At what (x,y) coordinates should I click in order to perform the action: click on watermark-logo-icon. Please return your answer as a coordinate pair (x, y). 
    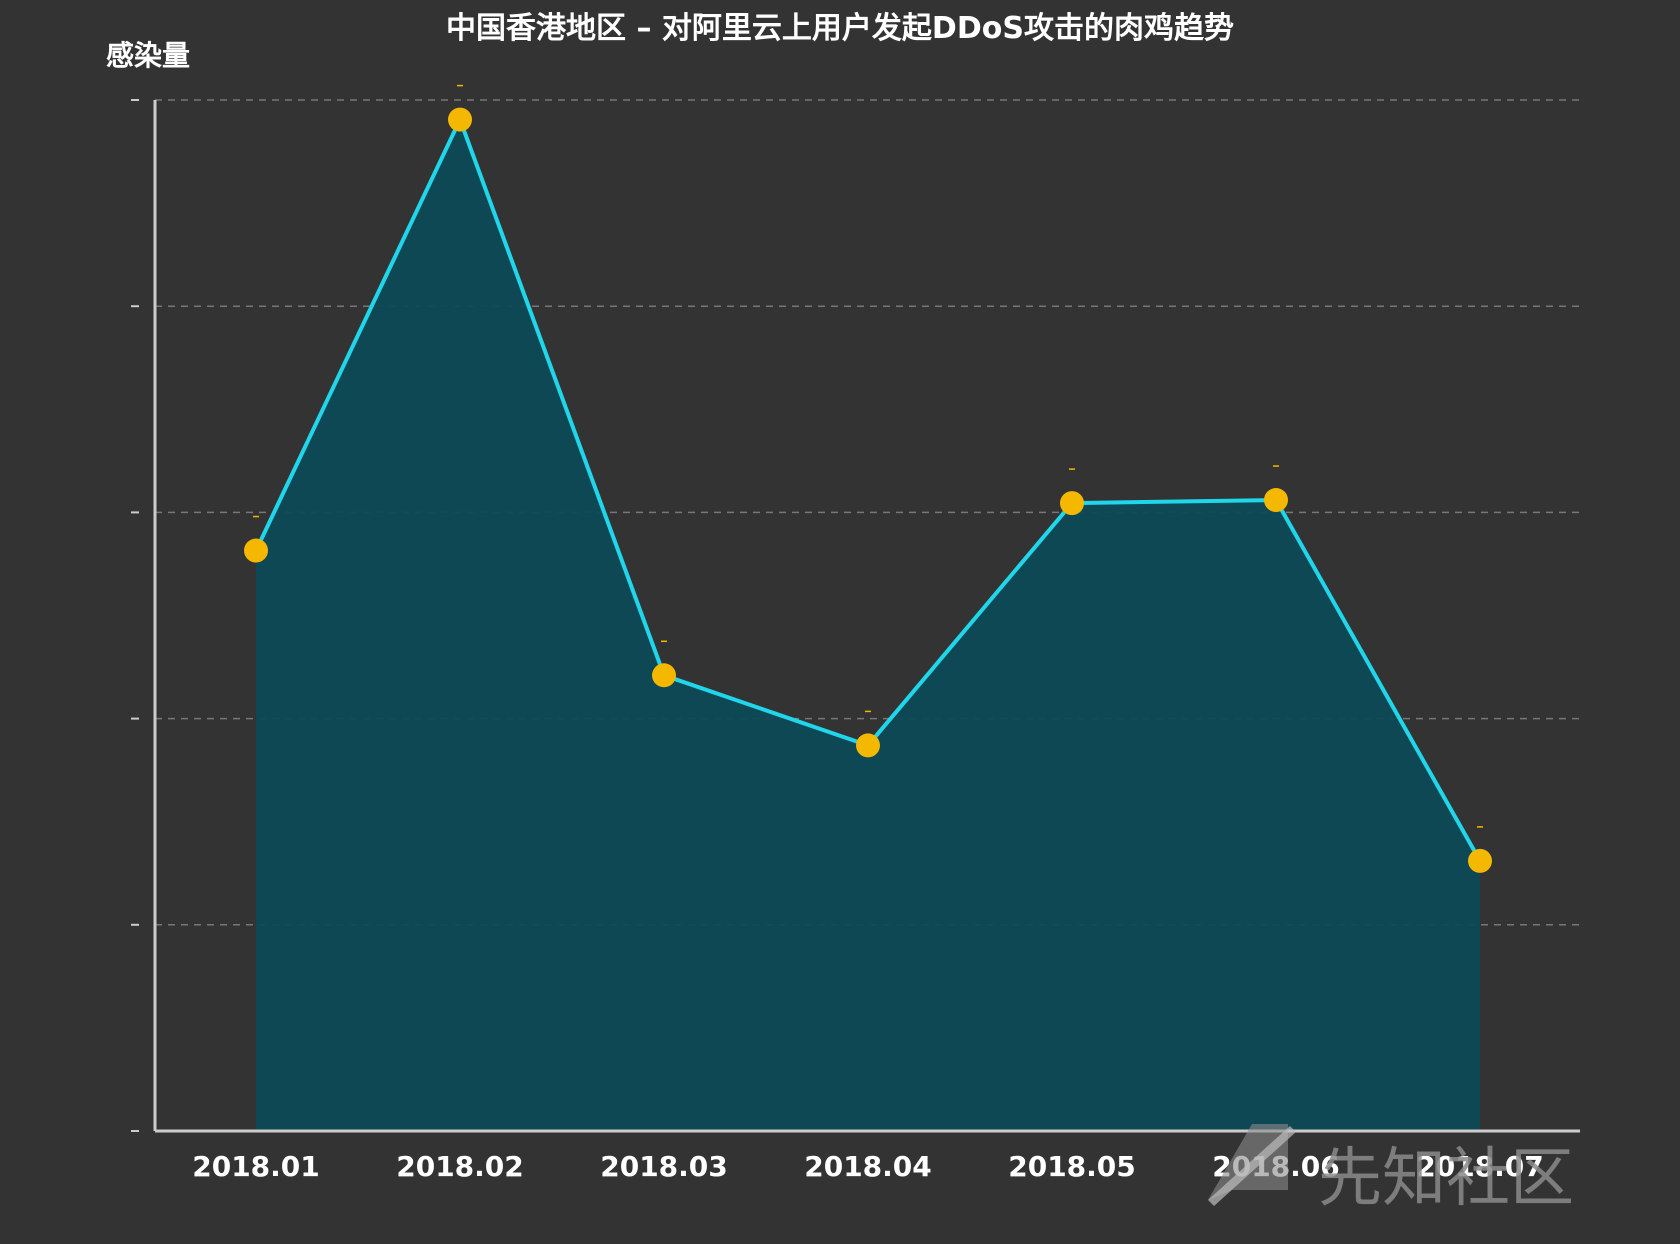
    Looking at the image, I should click on (1248, 1162).